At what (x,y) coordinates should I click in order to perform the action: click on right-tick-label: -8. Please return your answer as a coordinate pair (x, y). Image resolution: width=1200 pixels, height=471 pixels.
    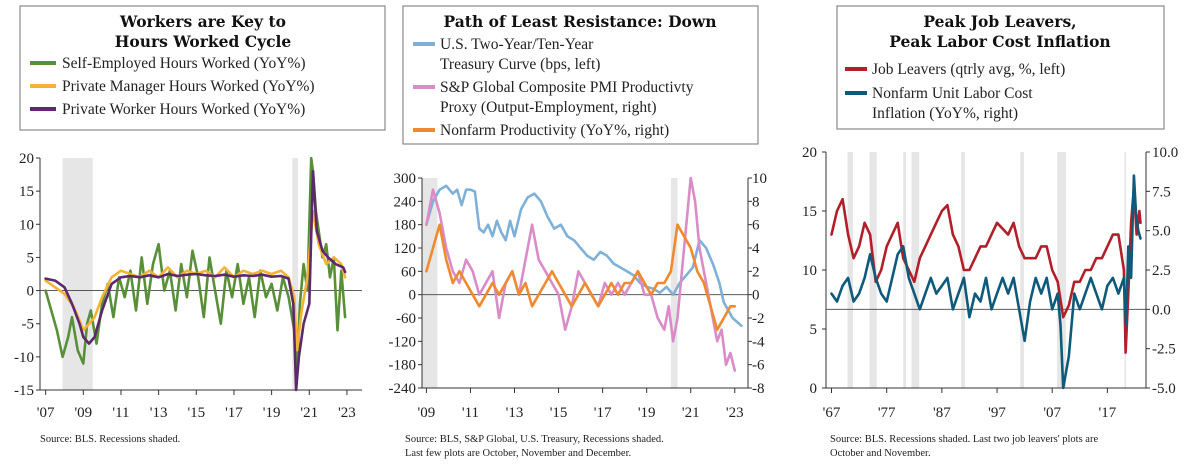
    Looking at the image, I should click on (758, 389).